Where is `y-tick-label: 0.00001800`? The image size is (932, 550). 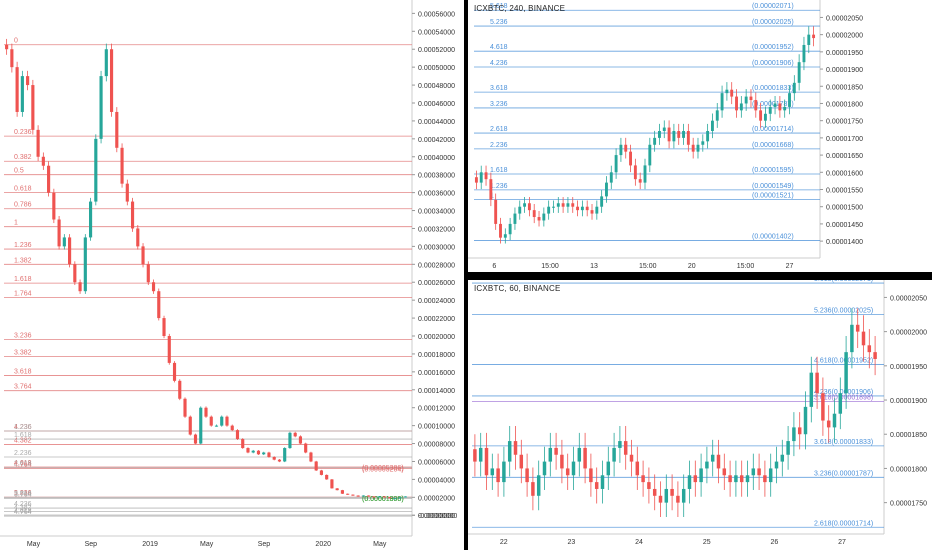
y-tick-label: 0.00001800 is located at coordinates (908, 469).